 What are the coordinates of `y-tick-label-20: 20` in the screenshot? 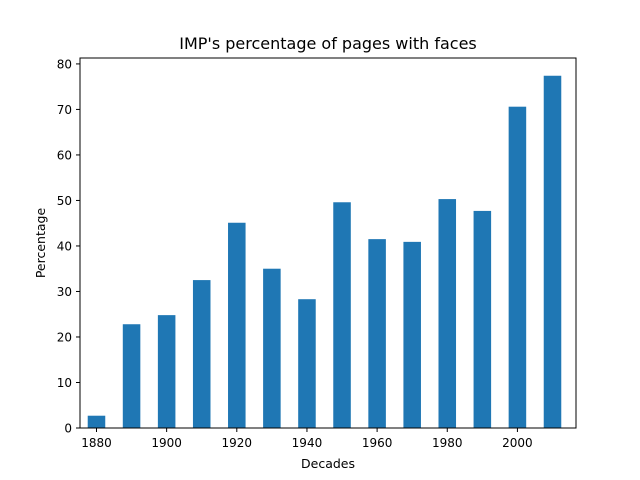 It's located at (64, 337).